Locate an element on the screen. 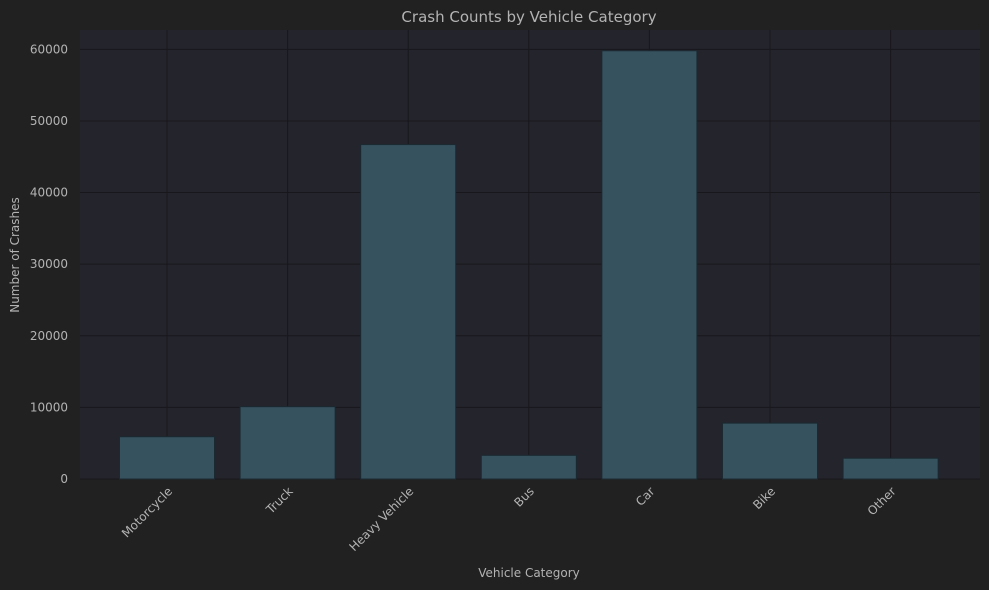 Image resolution: width=989 pixels, height=590 pixels. bar-bus is located at coordinates (528, 467).